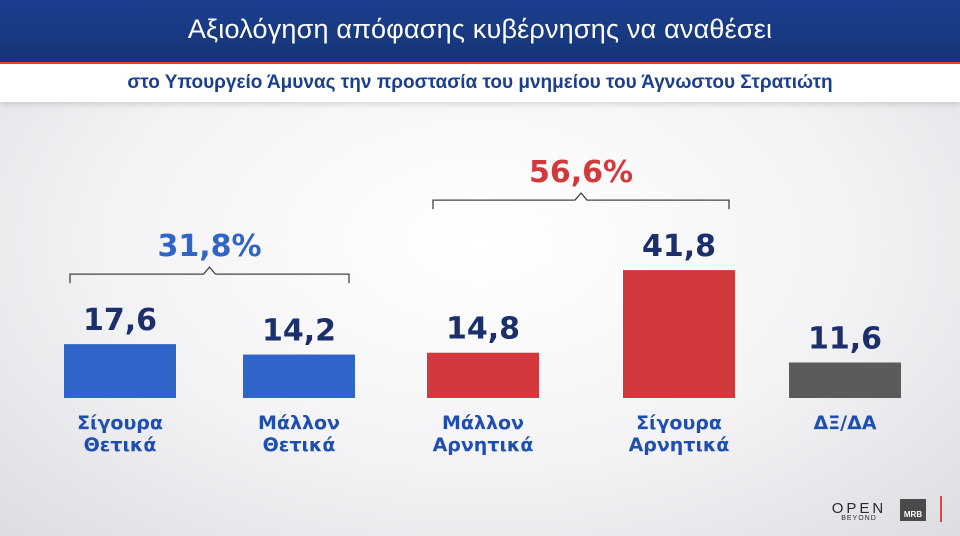 The height and width of the screenshot is (536, 960). Describe the element at coordinates (913, 510) in the screenshot. I see `mrb-logo: MRB` at that location.